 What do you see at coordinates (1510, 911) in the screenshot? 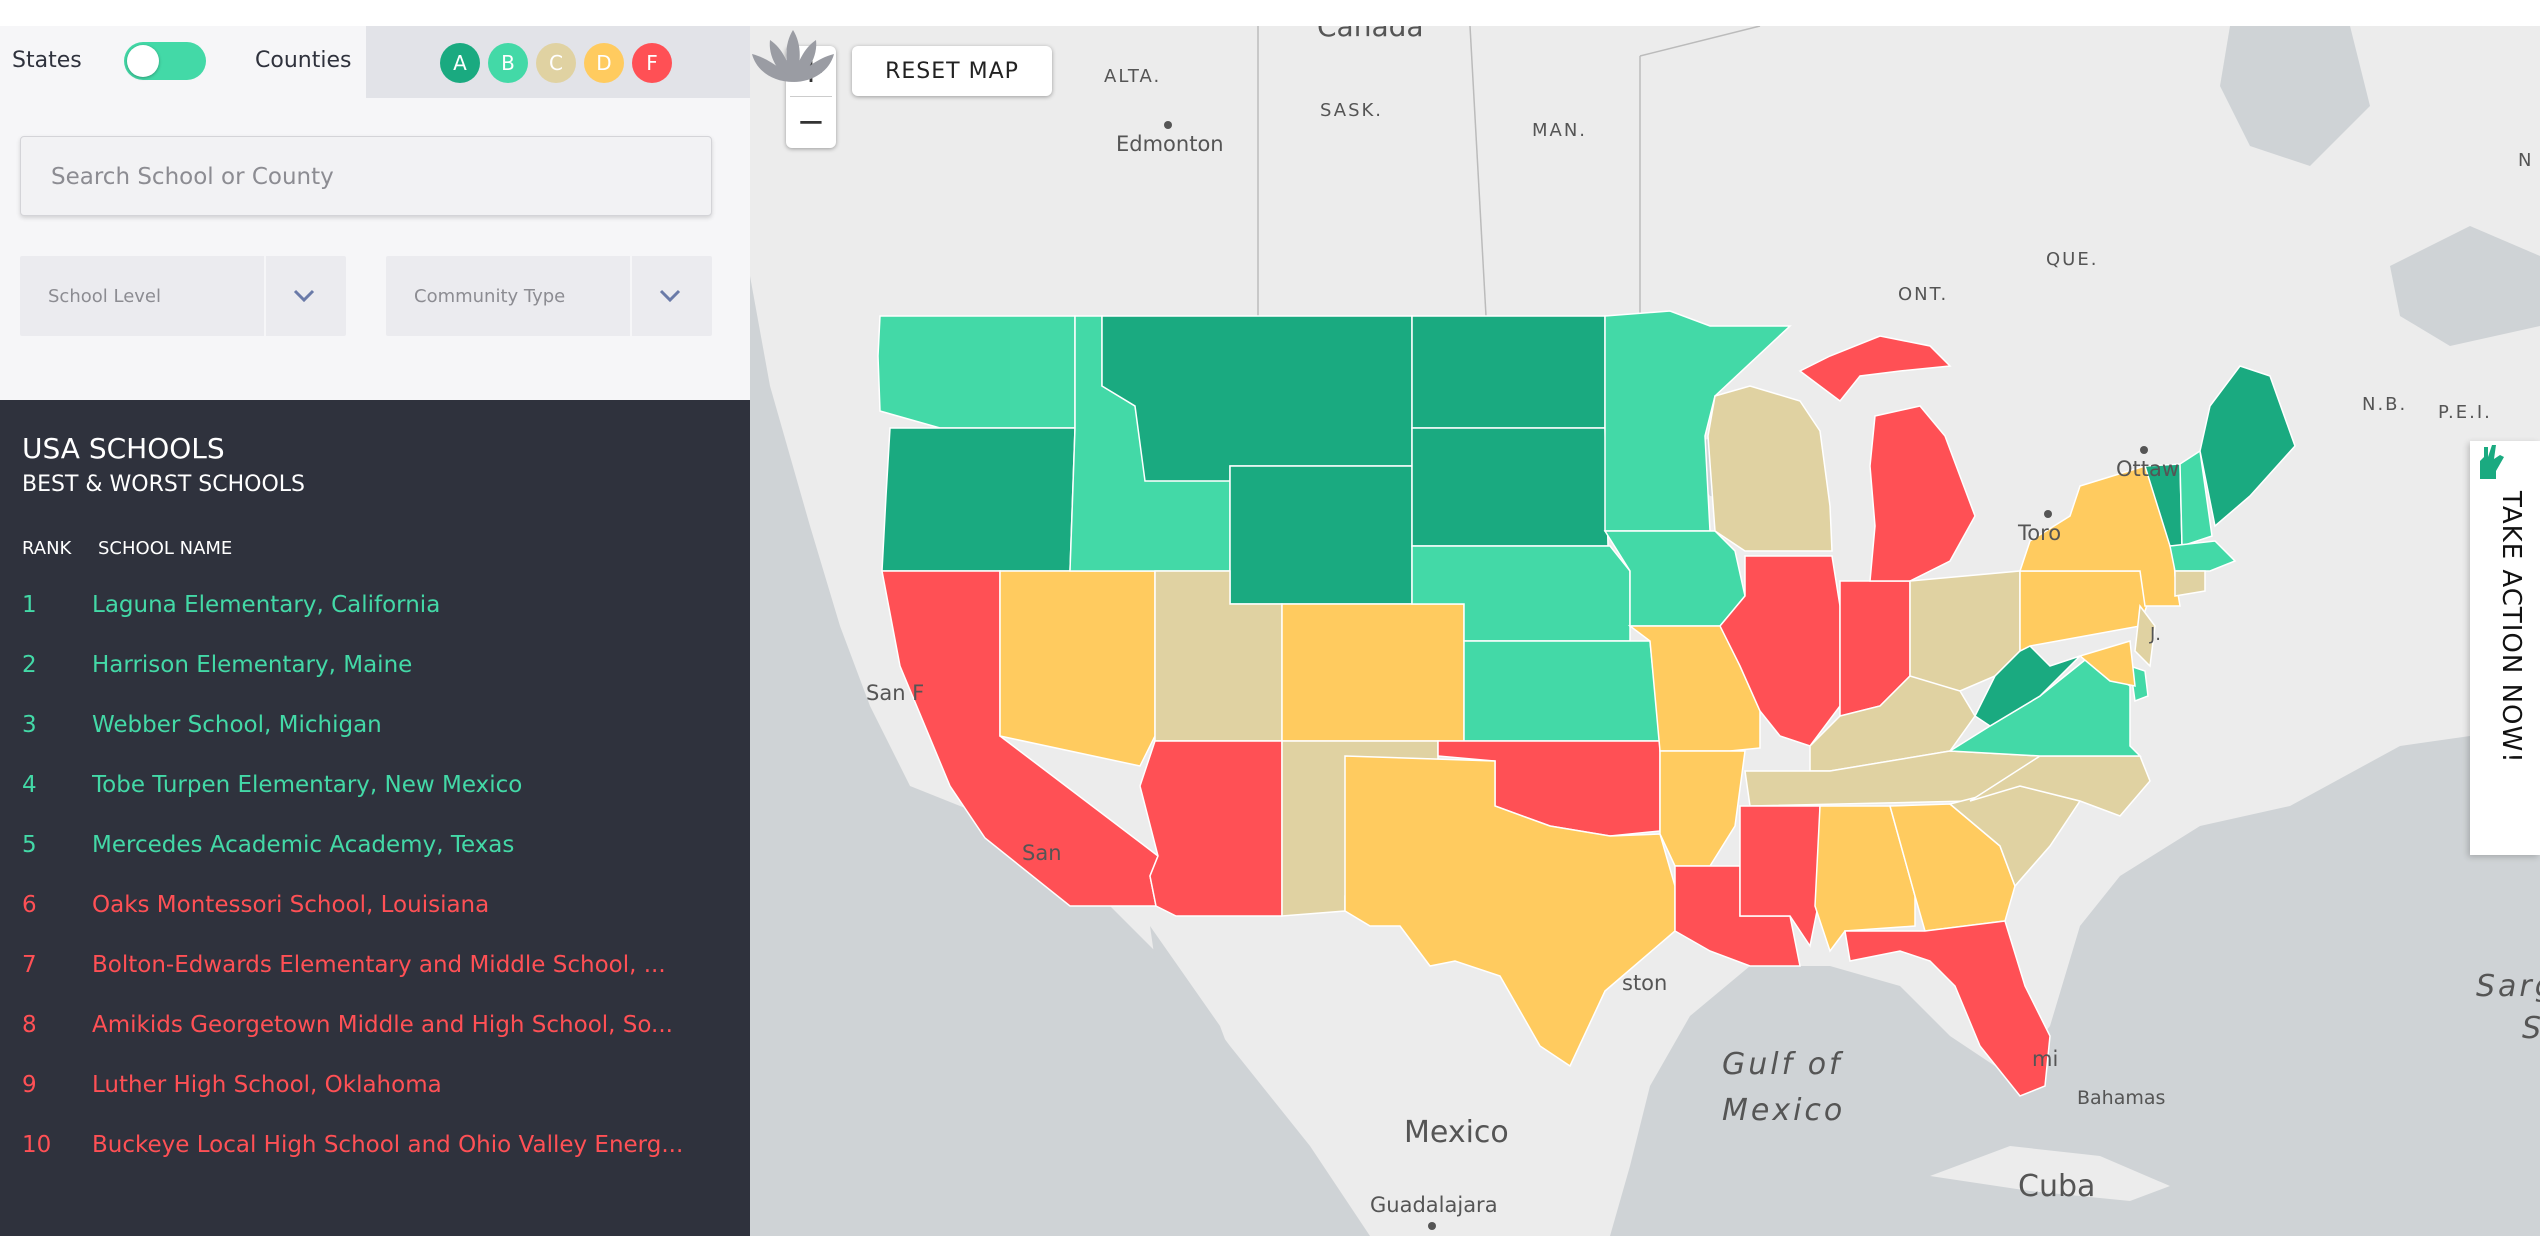
I see `state-texas` at bounding box center [1510, 911].